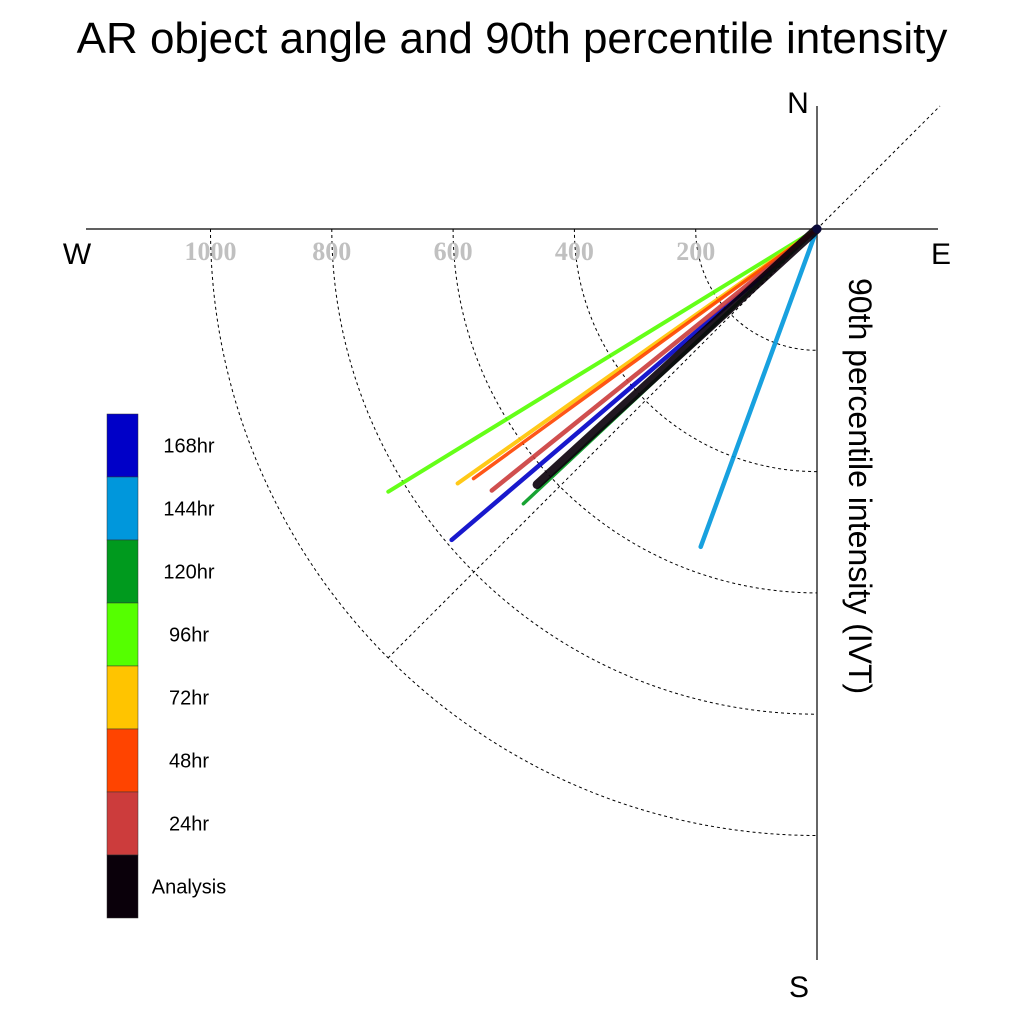  Describe the element at coordinates (77, 254) in the screenshot. I see `west-label: W` at that location.